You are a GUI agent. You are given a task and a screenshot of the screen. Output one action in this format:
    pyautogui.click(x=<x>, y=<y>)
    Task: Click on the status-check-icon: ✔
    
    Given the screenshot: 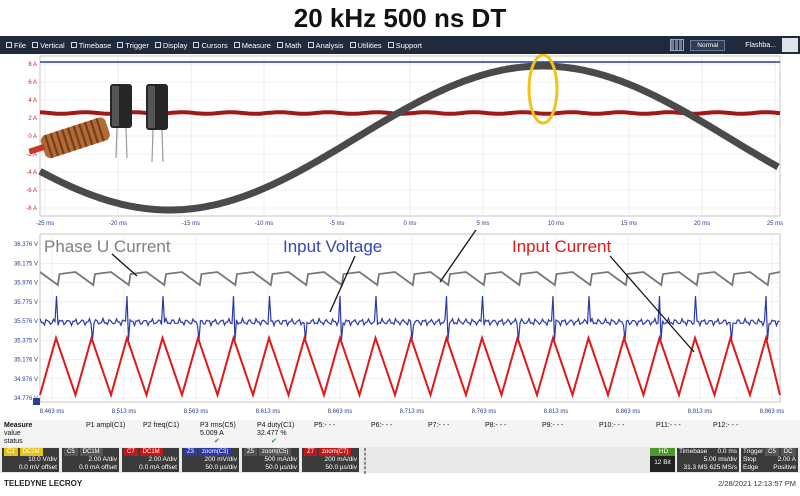 What is the action you would take?
    pyautogui.click(x=274, y=441)
    